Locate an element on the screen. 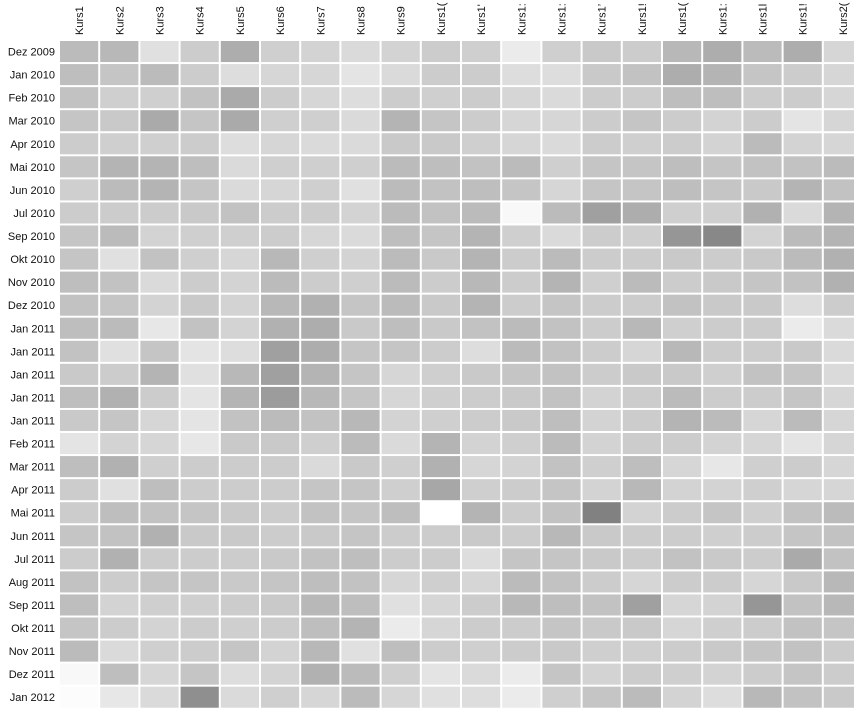 This screenshot has height=708, width=854. y-tick-label: Mai 2011 is located at coordinates (33, 514).